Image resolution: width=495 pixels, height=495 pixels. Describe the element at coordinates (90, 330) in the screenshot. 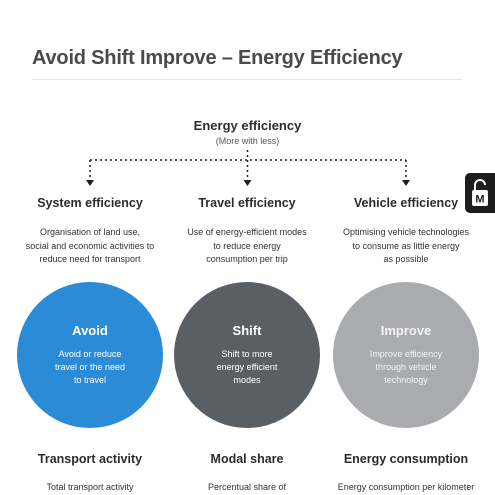

I see `avoid-title: Avoid` at that location.